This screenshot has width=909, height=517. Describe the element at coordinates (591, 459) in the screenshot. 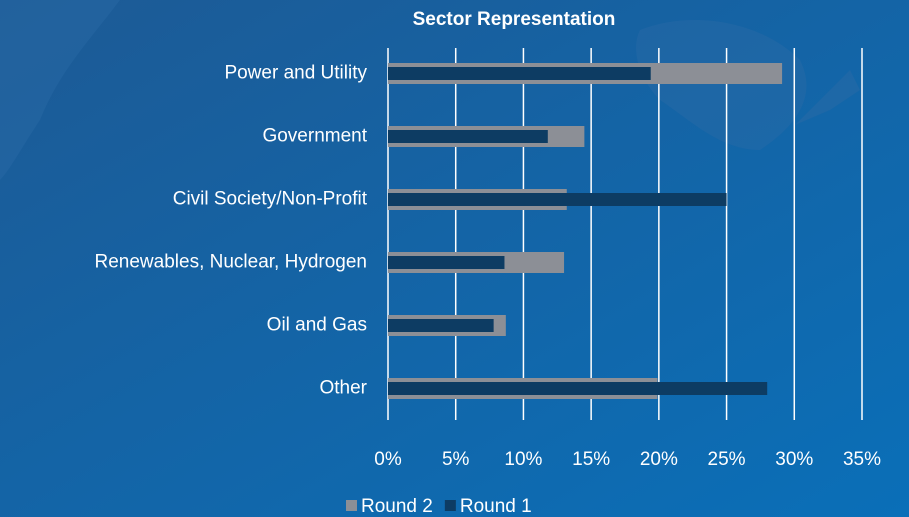

I see `x-tick-label: 15%` at that location.